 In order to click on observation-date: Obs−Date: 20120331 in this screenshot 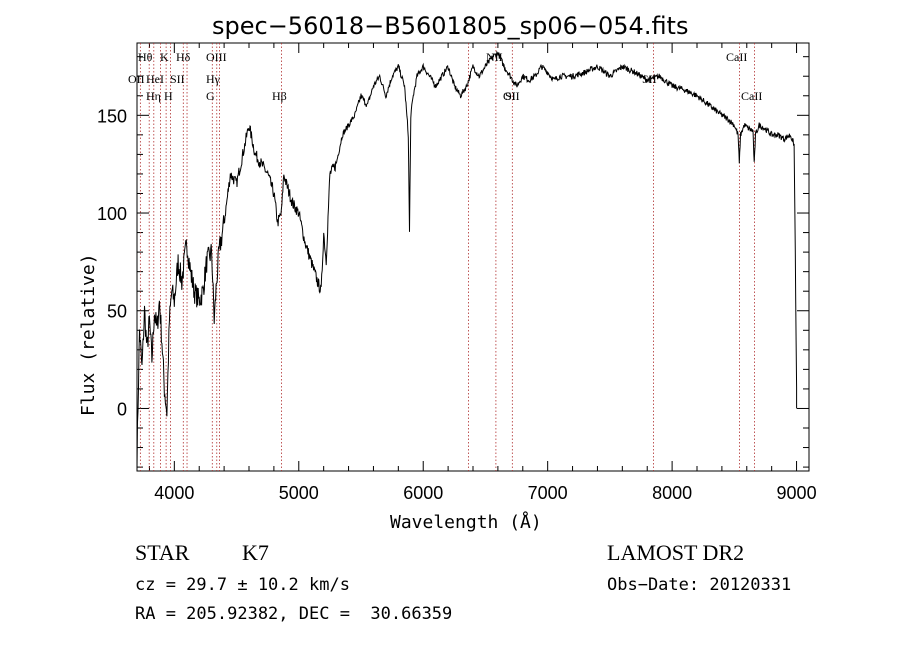, I will do `click(699, 585)`.